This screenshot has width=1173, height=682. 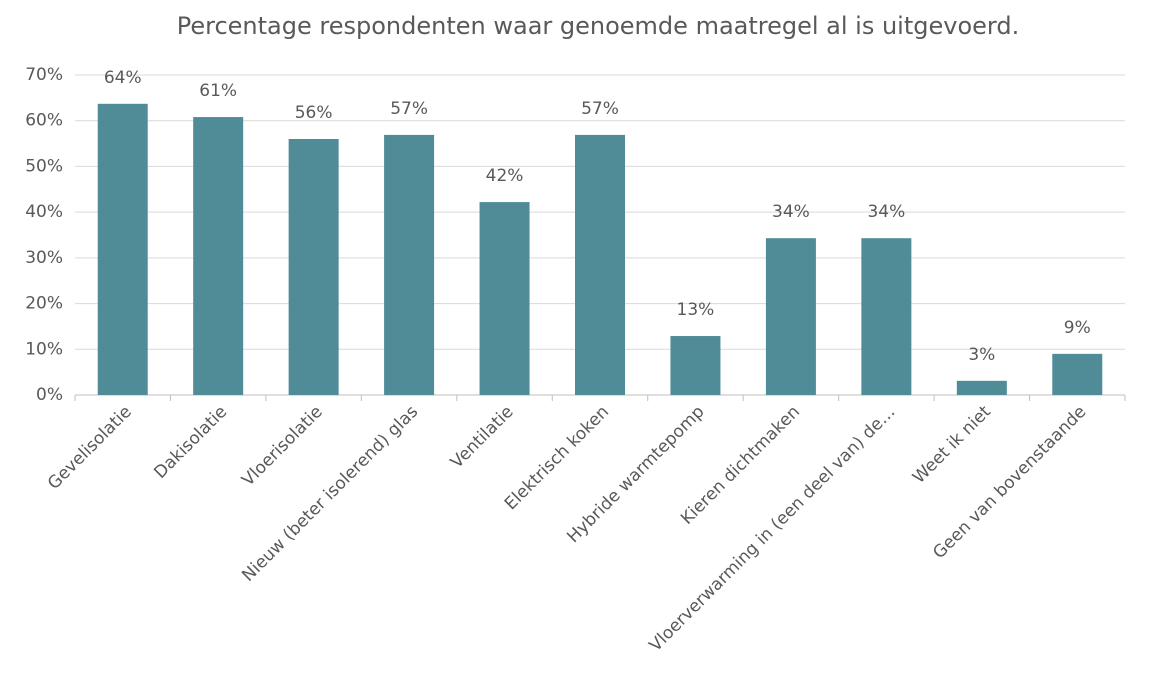 What do you see at coordinates (482, 437) in the screenshot?
I see `x-tick-label: Ventilatie` at bounding box center [482, 437].